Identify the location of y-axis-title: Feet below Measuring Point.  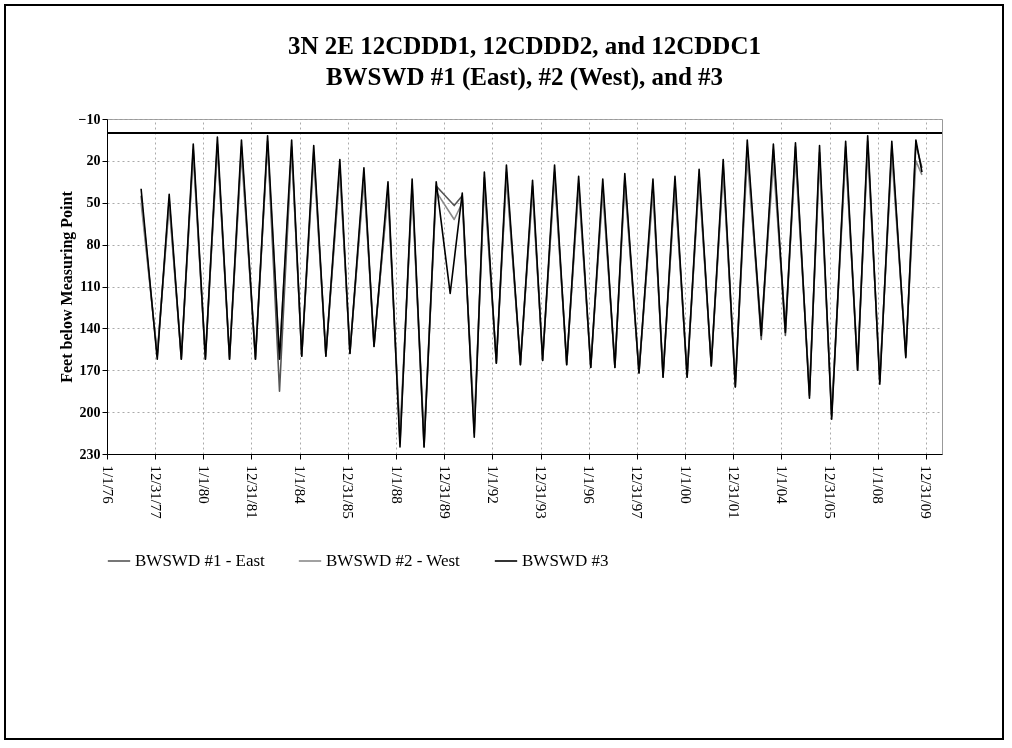
(66, 286).